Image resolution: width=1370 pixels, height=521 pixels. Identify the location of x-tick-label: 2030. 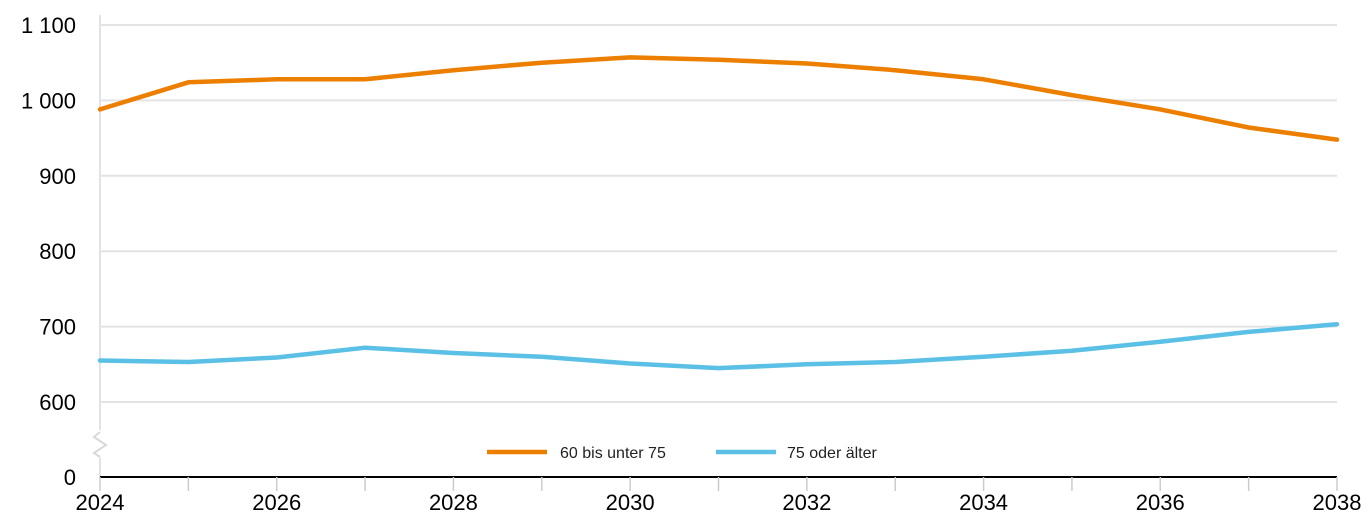
(630, 502).